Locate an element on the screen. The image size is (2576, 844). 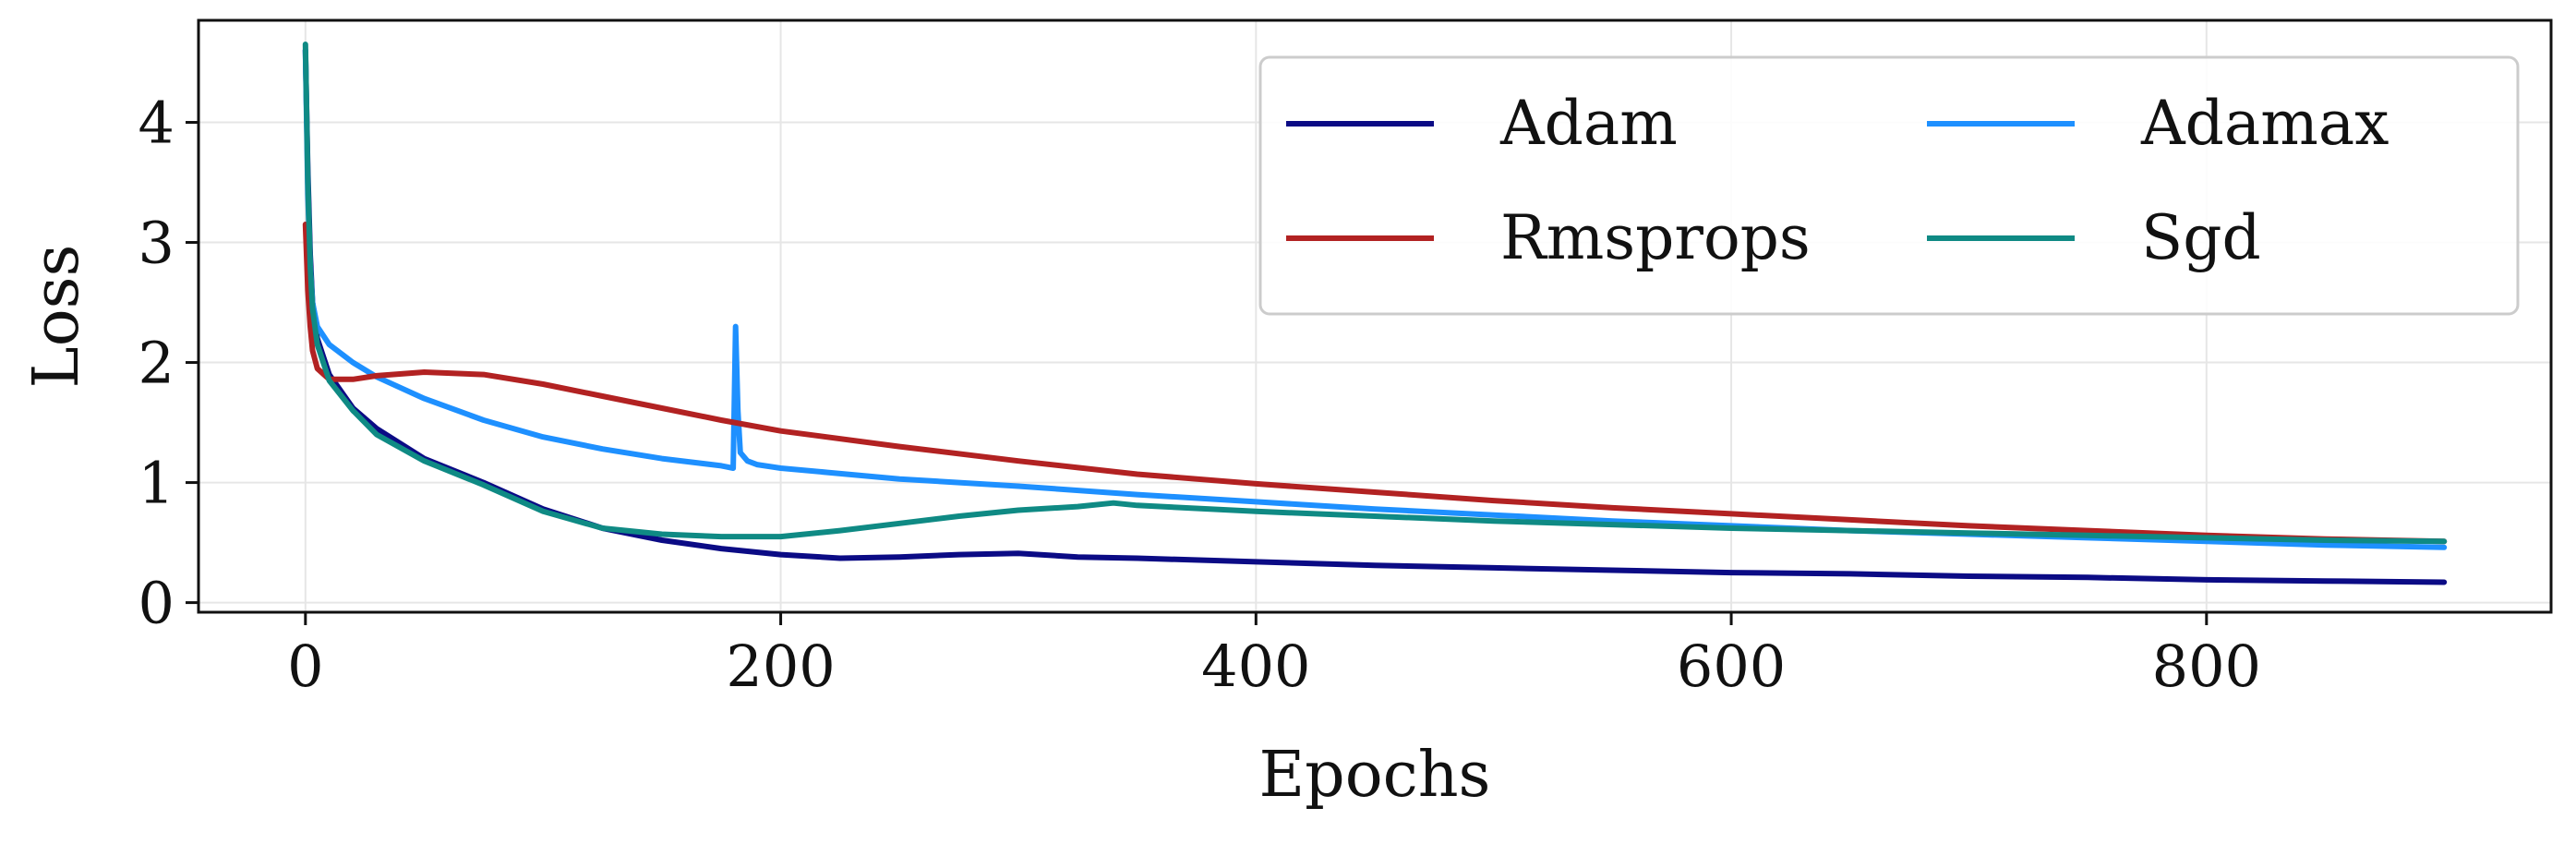
legend-label-adam: Adam is located at coordinates (1588, 124).